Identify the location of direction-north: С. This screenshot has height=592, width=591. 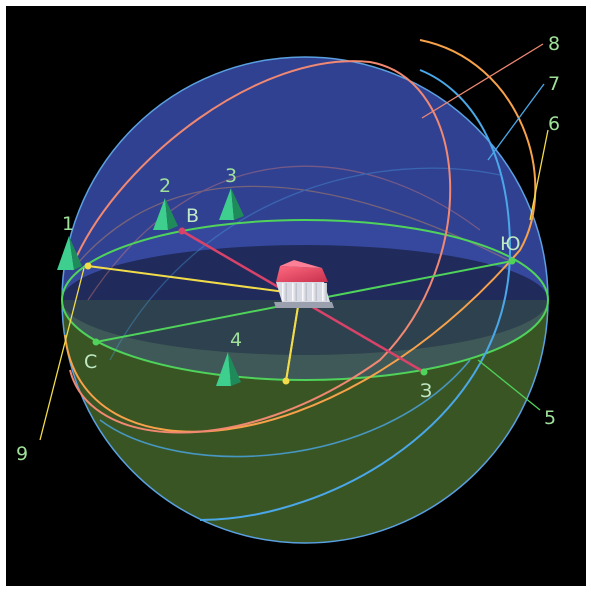
(90, 362).